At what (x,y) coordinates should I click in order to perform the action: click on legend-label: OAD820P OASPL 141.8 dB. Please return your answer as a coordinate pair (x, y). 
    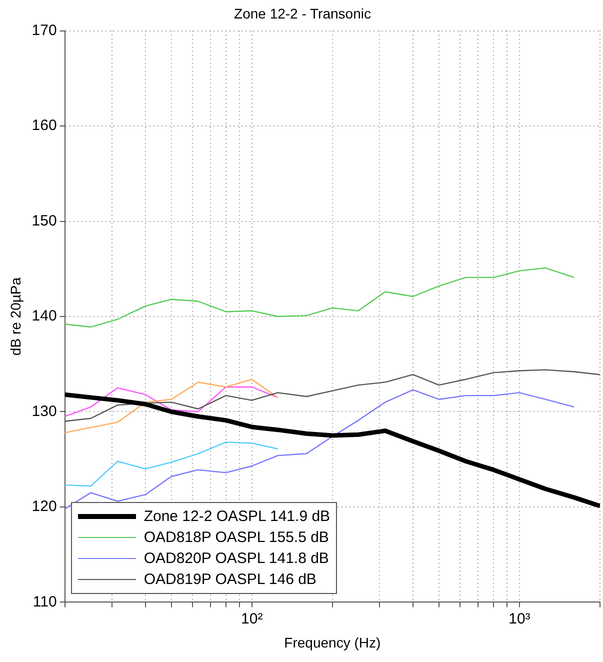
    Looking at the image, I should click on (236, 559).